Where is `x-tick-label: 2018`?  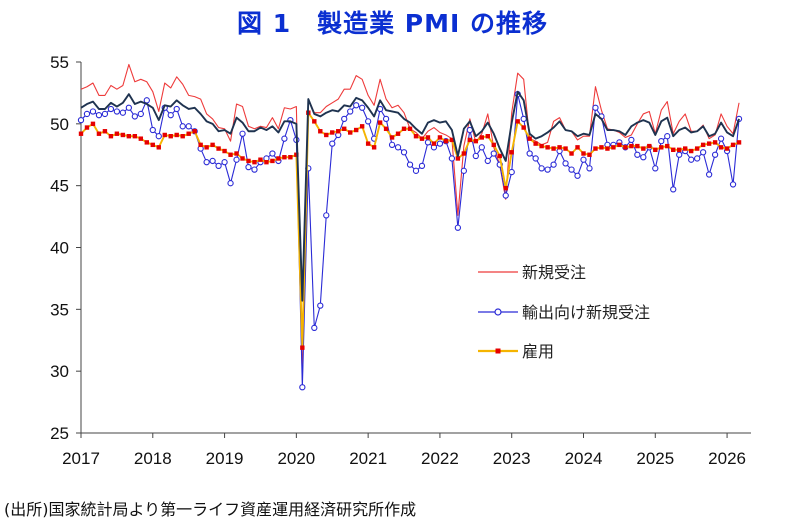
x-tick-label: 2018 is located at coordinates (153, 458).